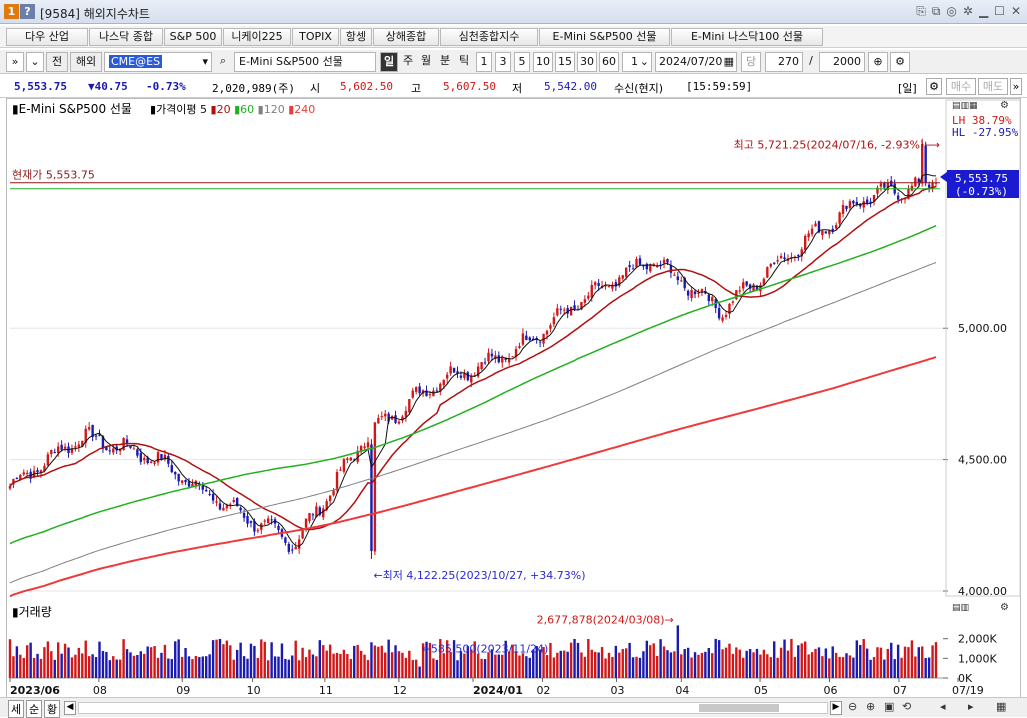 The width and height of the screenshot is (1027, 718). Describe the element at coordinates (971, 706) in the screenshot. I see `right-nav-icon: ▸` at that location.